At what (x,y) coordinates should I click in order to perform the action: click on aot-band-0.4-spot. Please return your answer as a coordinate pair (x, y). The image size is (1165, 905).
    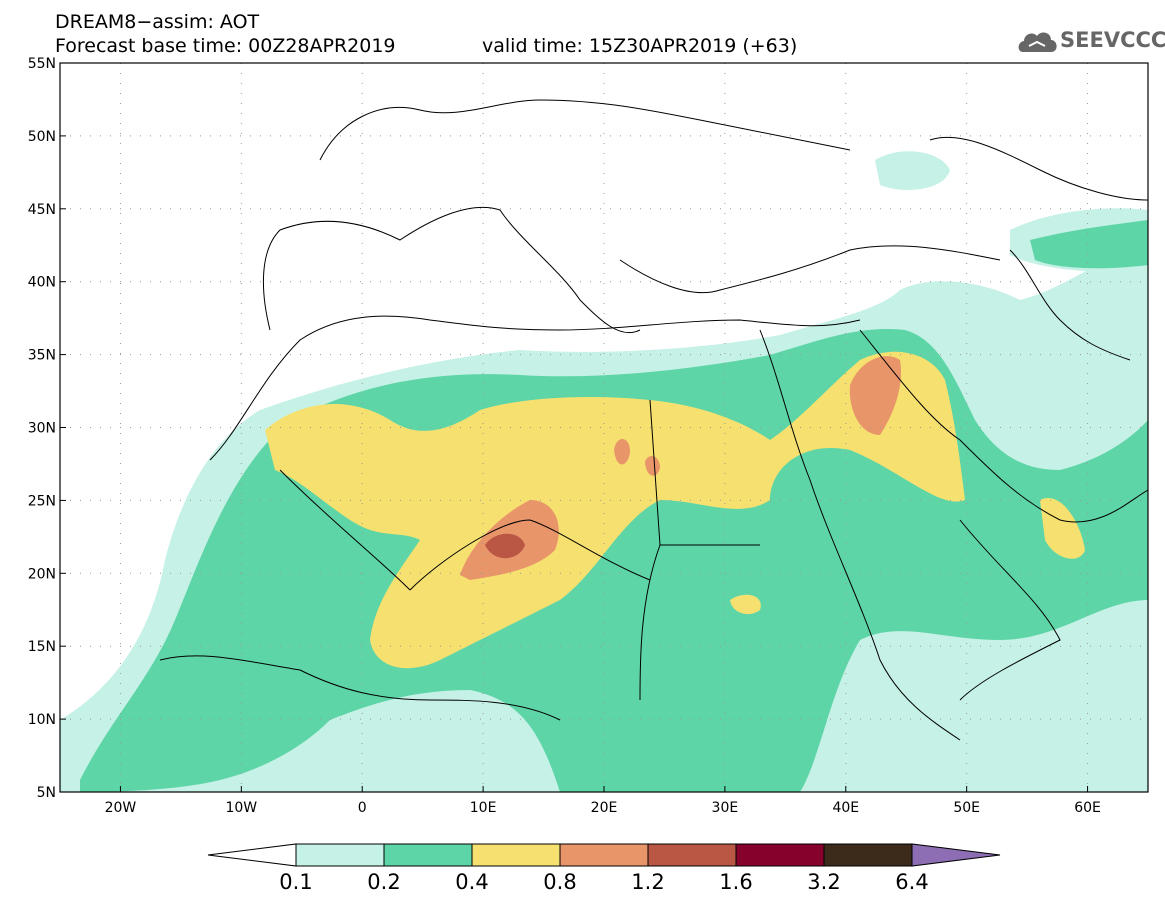
    Looking at the image, I should click on (745, 604).